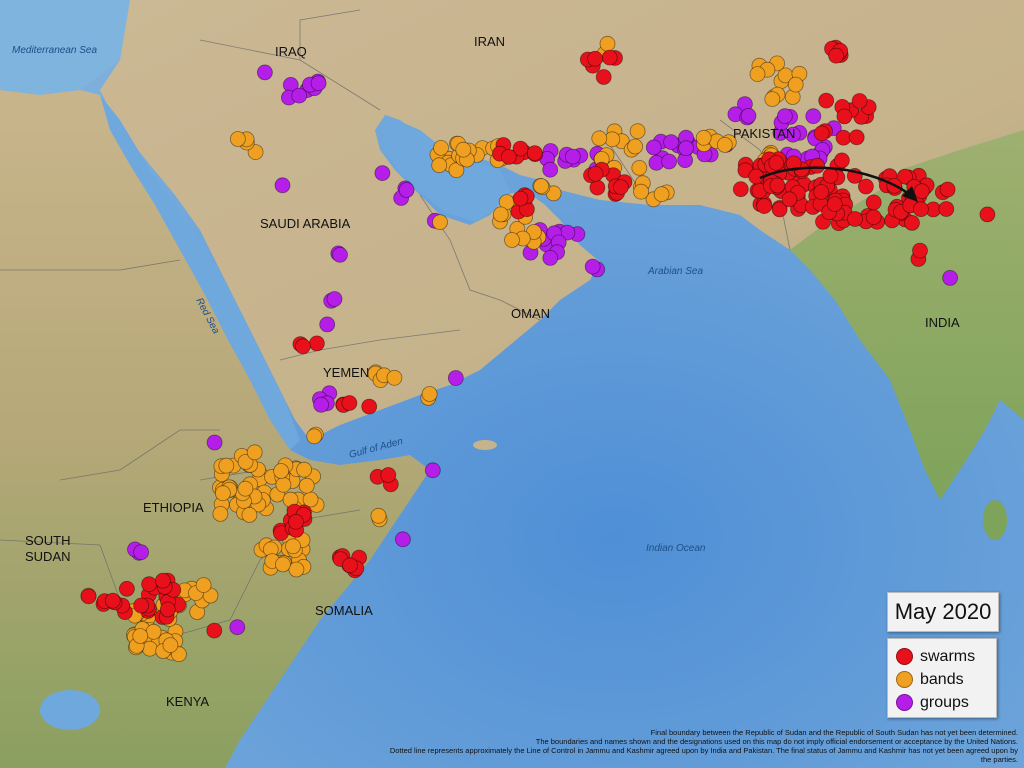  What do you see at coordinates (344, 610) in the screenshot?
I see `country-label-somalia: SOMALIA` at bounding box center [344, 610].